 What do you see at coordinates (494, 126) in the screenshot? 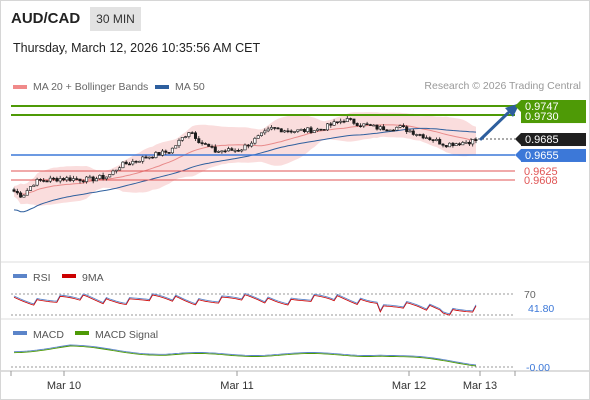
I see `up-arrow-shaft` at bounding box center [494, 126].